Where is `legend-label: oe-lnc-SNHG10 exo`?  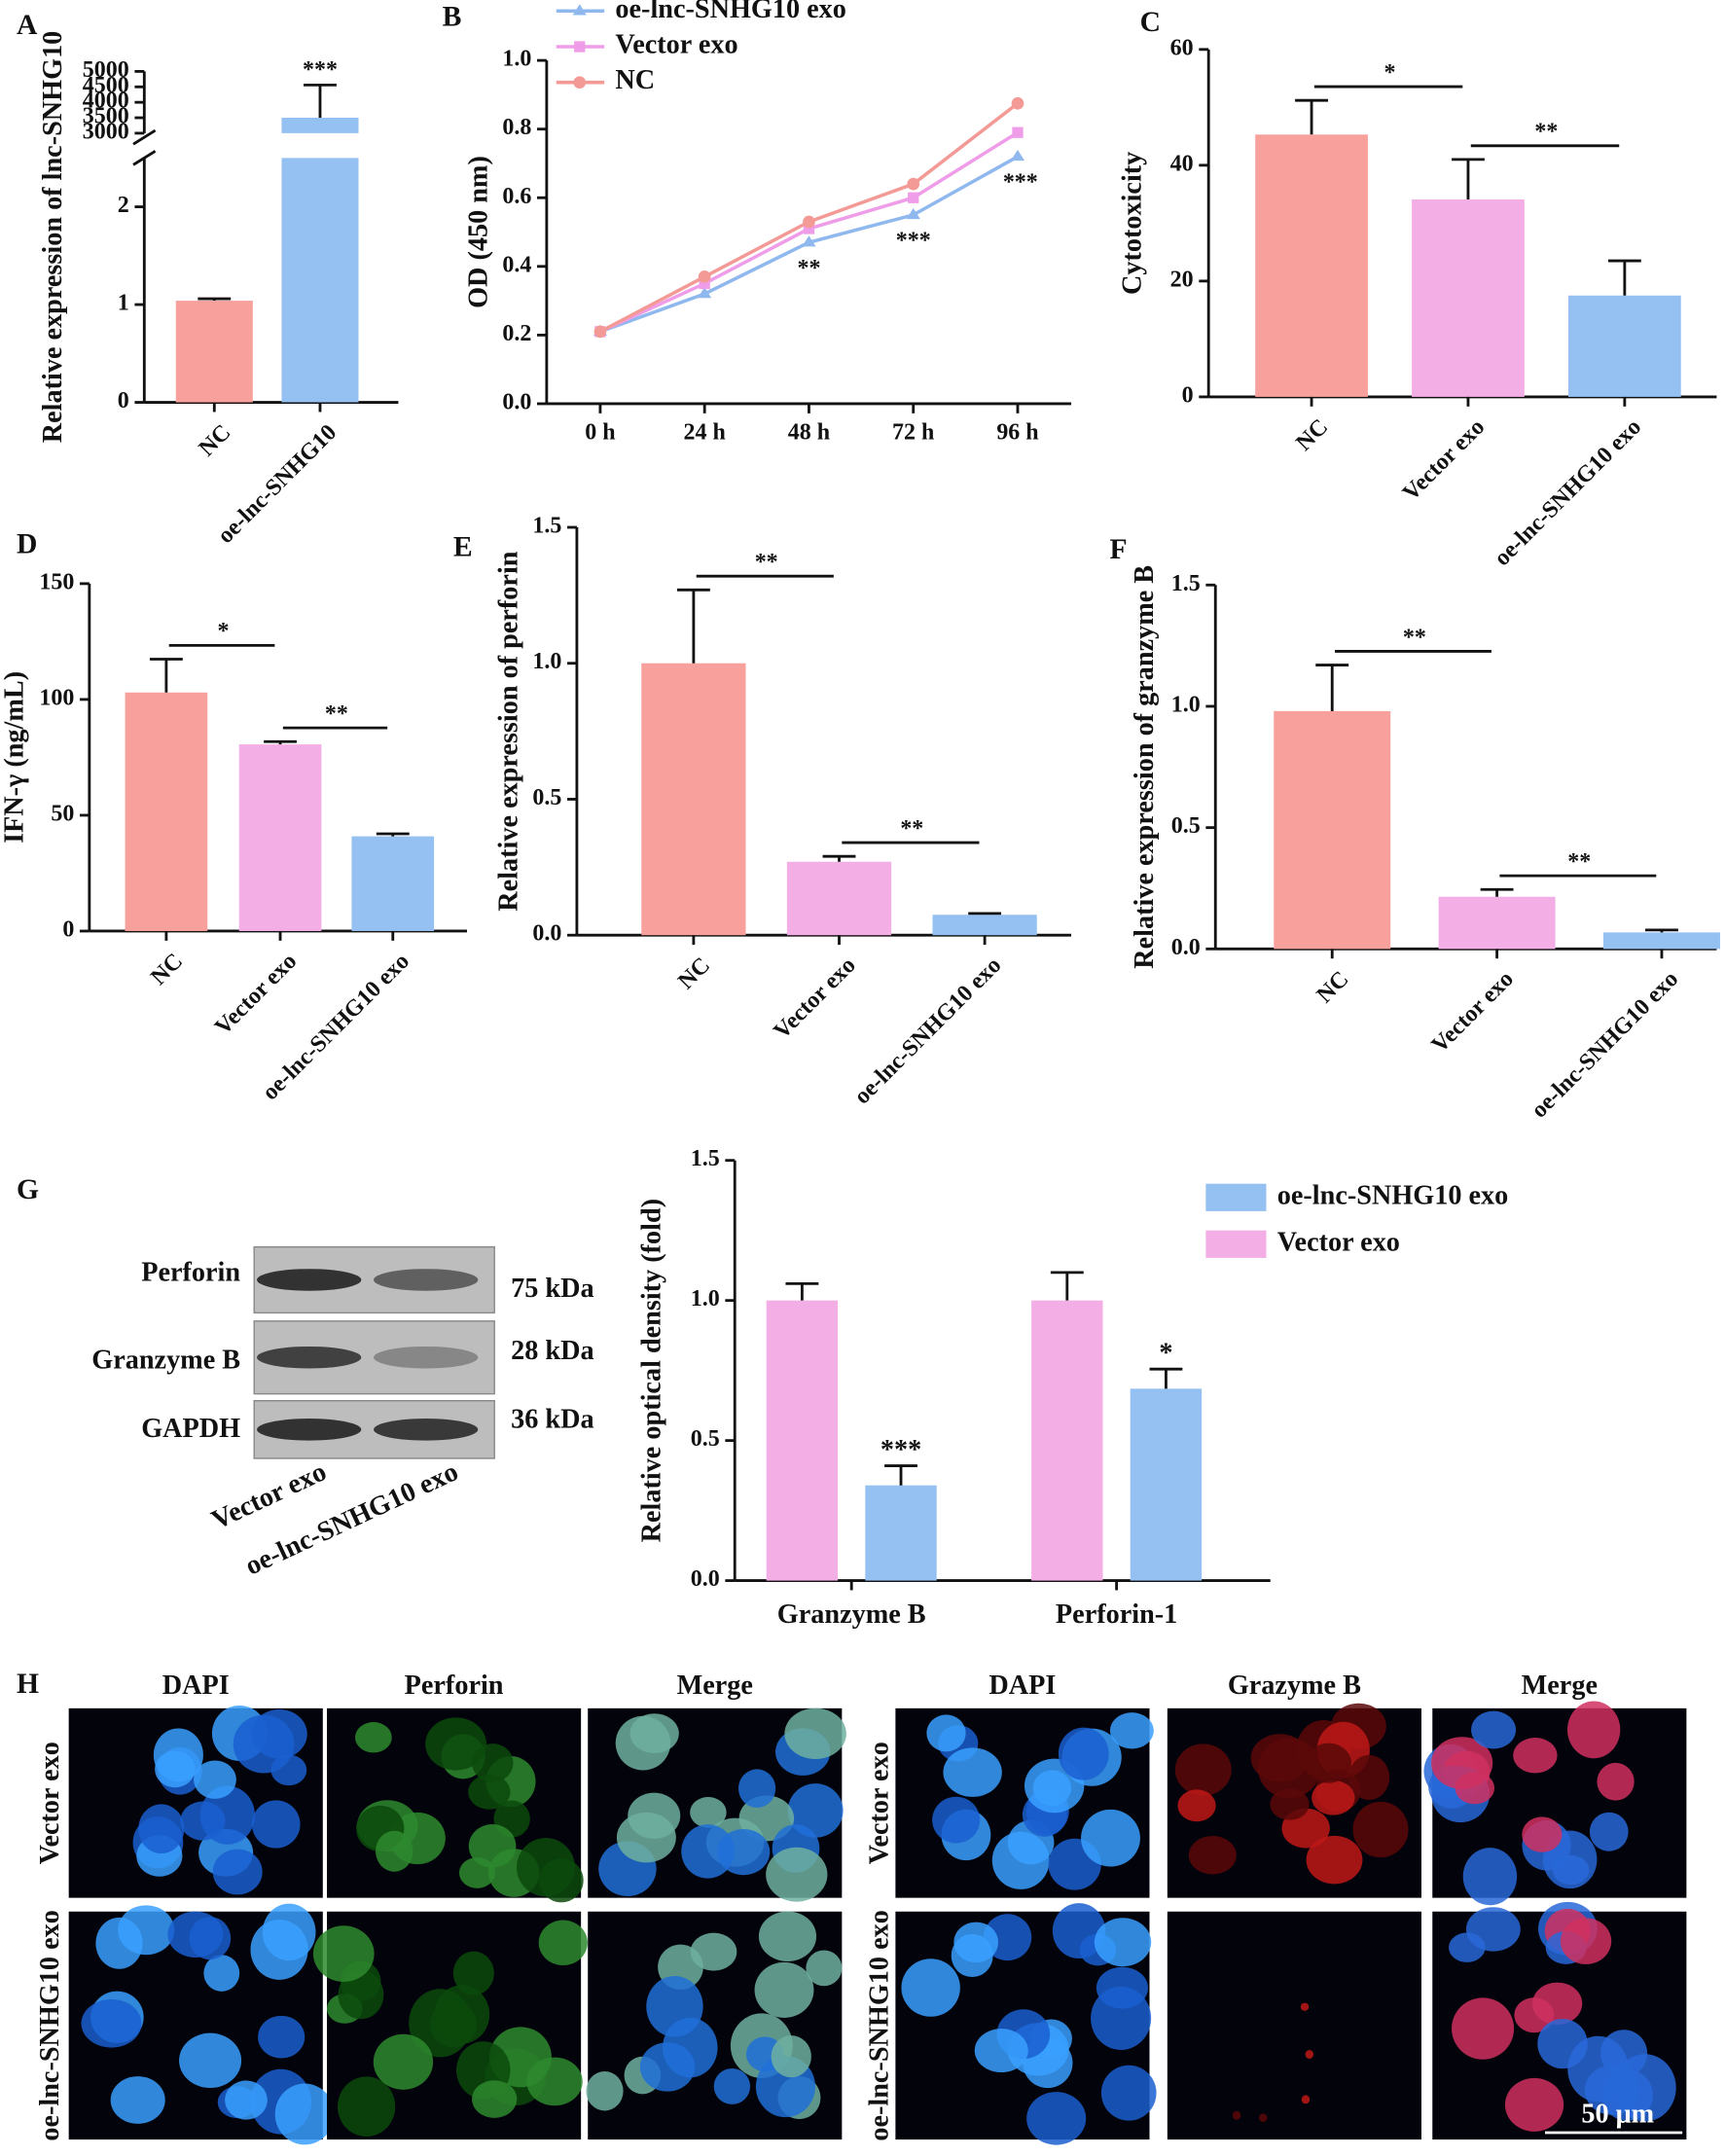 legend-label: oe-lnc-SNHG10 exo is located at coordinates (730, 12).